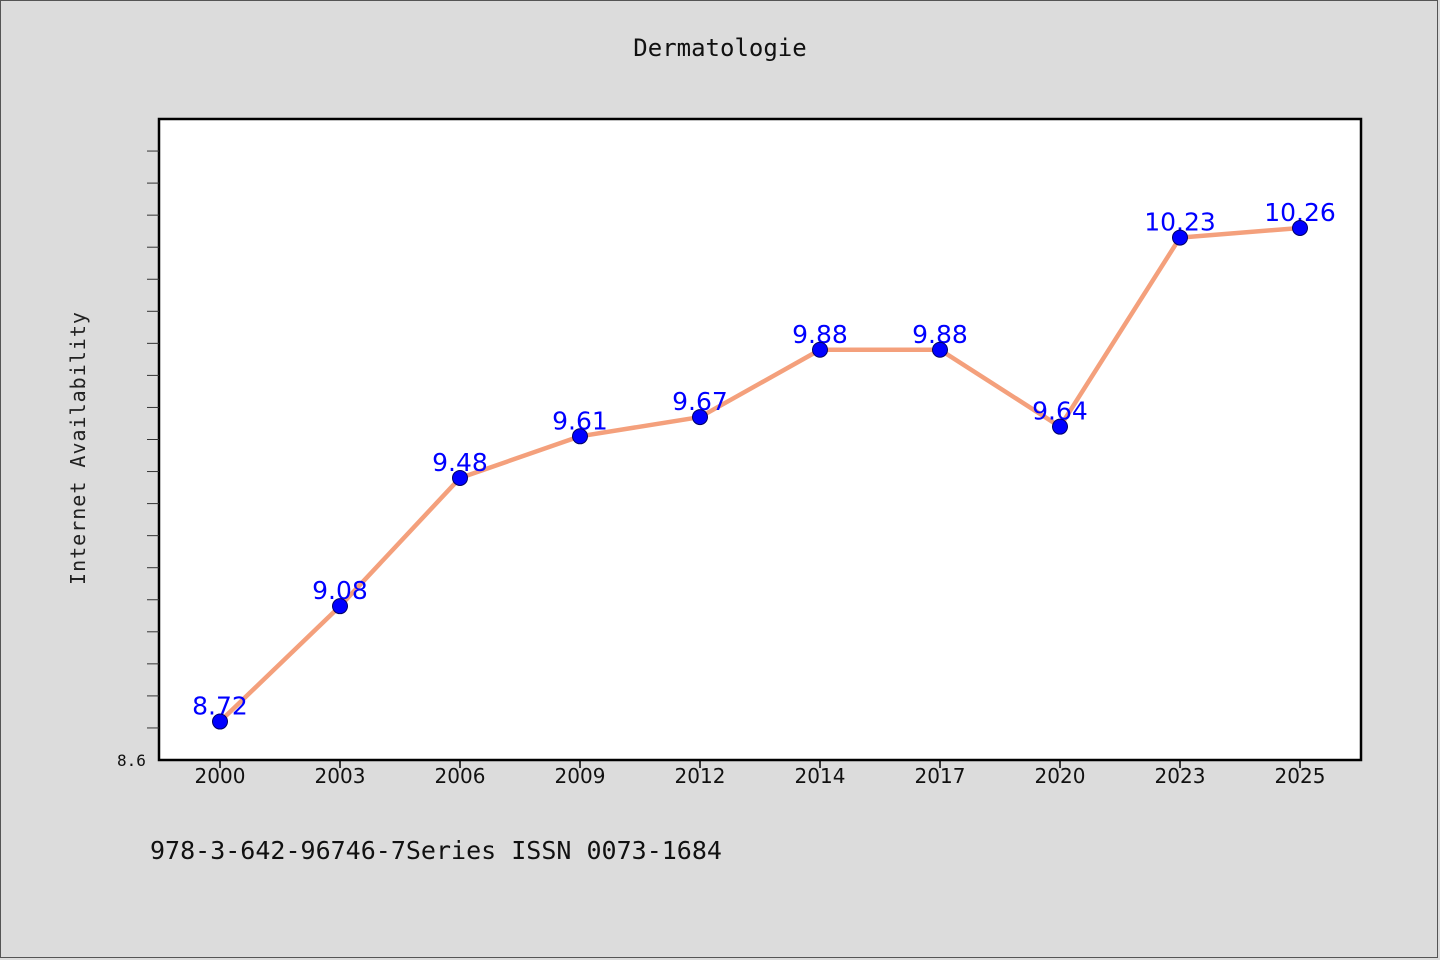 Image resolution: width=1440 pixels, height=960 pixels. What do you see at coordinates (460, 776) in the screenshot?
I see `x-tick-label: 2006` at bounding box center [460, 776].